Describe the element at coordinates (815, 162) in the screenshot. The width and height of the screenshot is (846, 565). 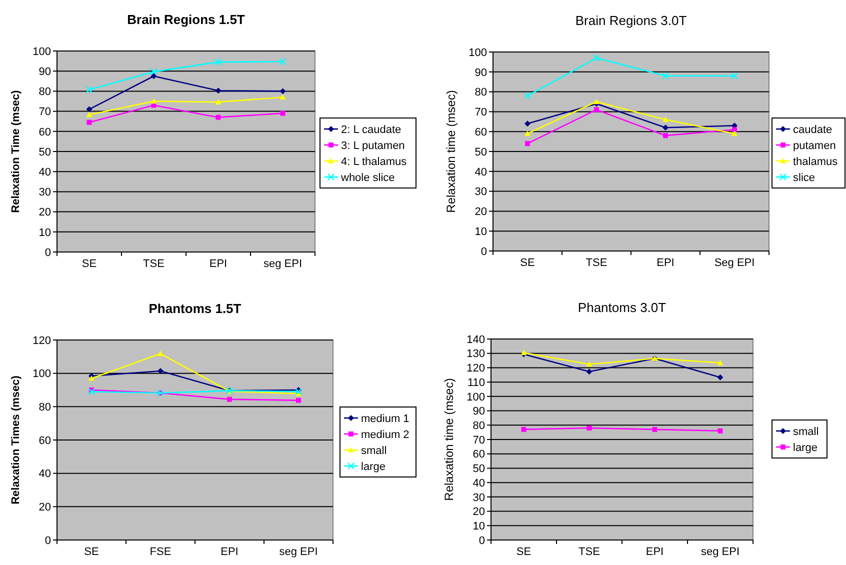
I see `legend-label: thalamus` at that location.